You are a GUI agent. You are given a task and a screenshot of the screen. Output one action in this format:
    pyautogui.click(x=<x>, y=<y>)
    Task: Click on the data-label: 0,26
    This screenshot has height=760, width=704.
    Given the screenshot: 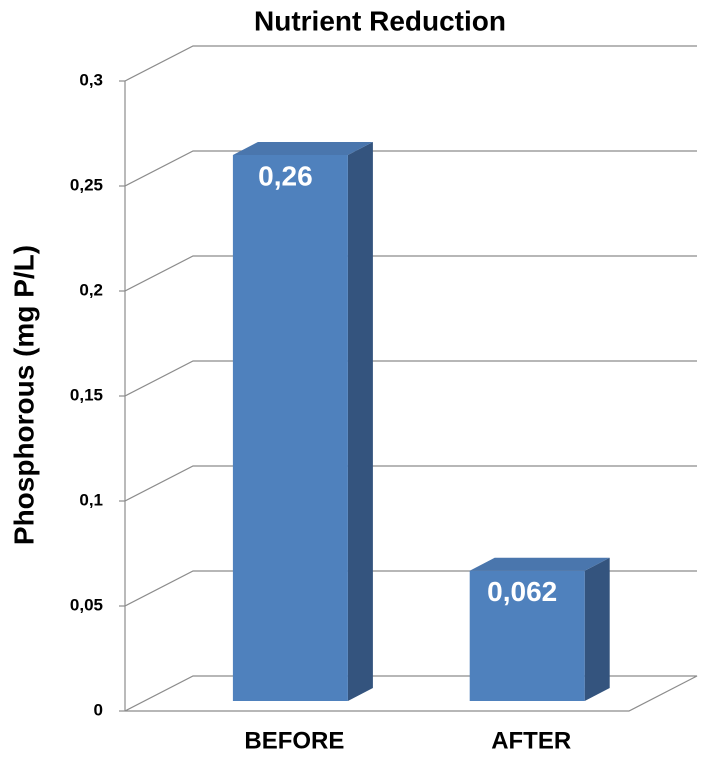 What is the action you would take?
    pyautogui.click(x=285, y=175)
    